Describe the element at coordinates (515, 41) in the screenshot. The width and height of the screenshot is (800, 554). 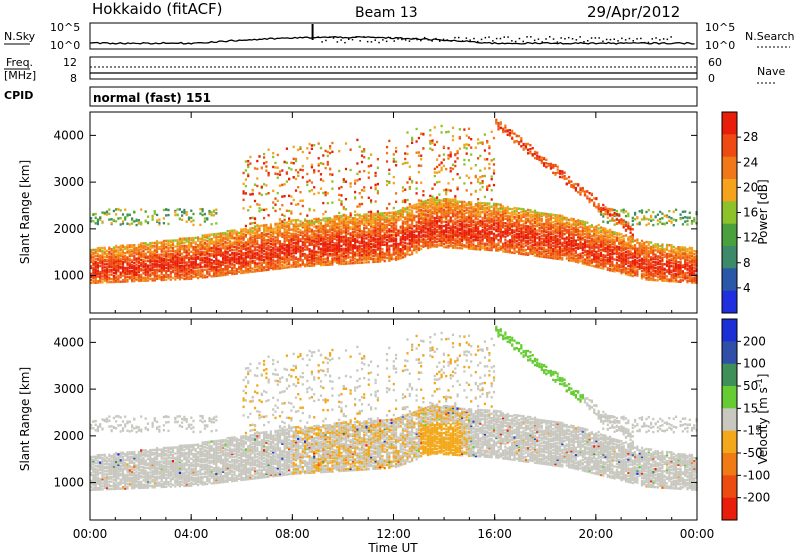
I see `noise-dot` at that location.